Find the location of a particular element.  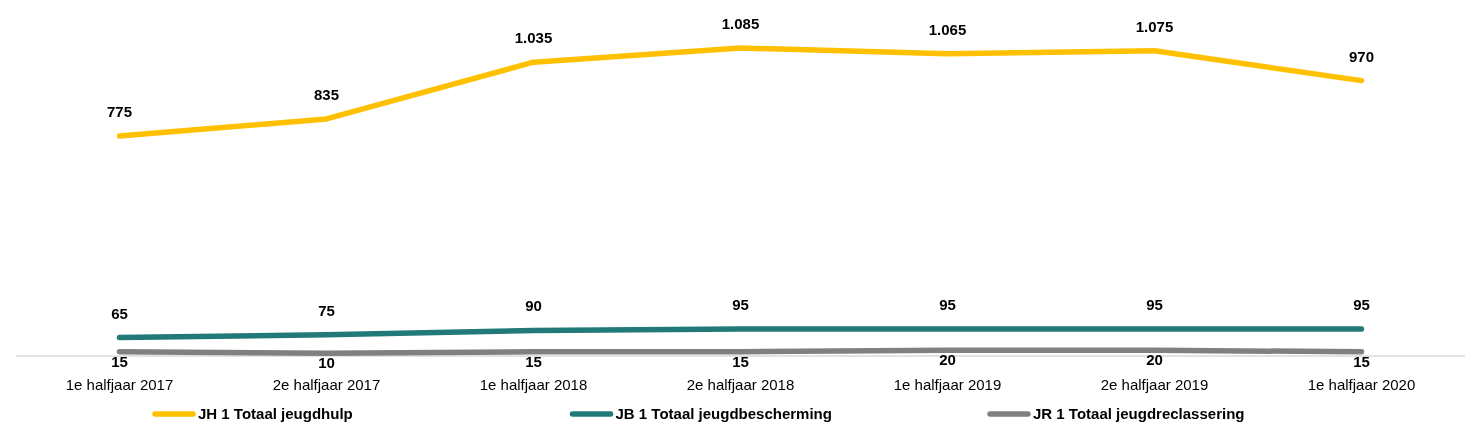

data-label: 1.035 is located at coordinates (533, 38).